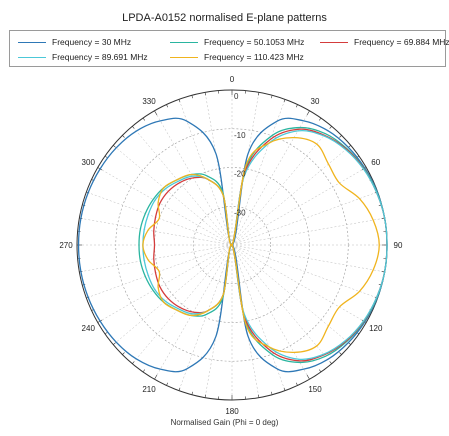  What do you see at coordinates (100, 57) in the screenshot?
I see `legend-label: Frequency = 89.691 MHz` at bounding box center [100, 57].